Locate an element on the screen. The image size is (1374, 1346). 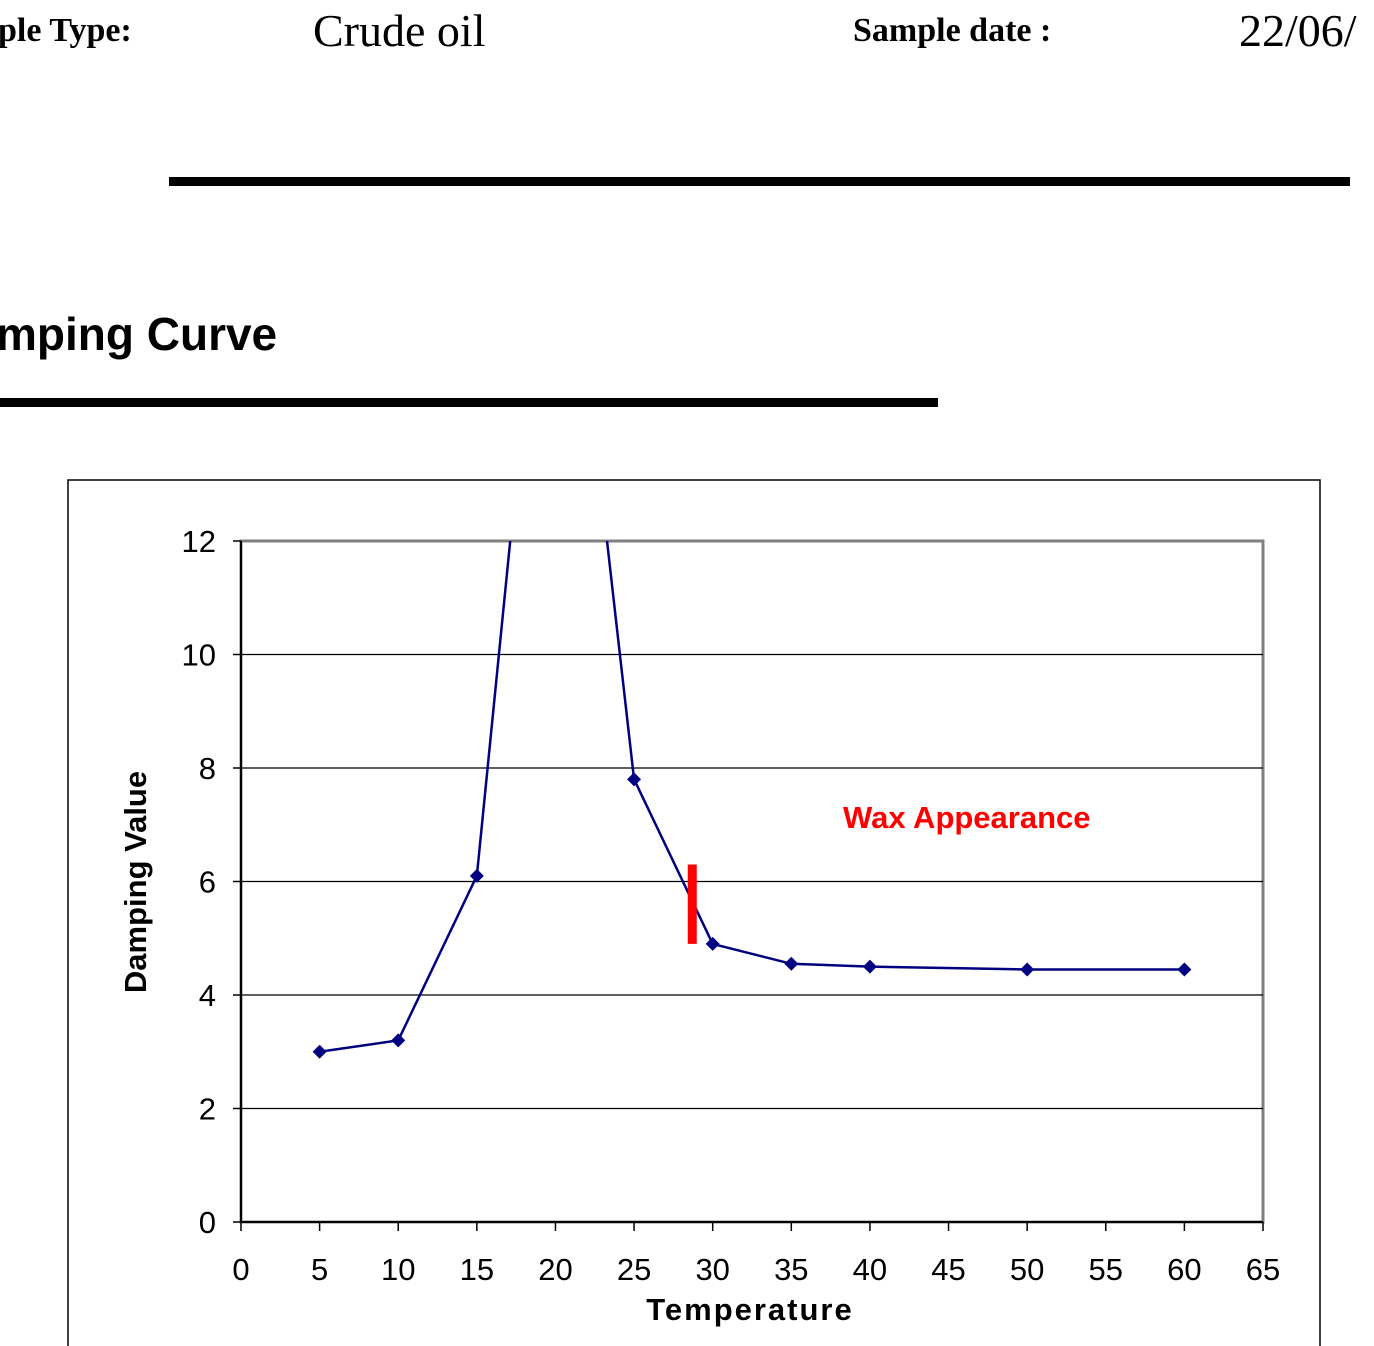
y-tick-label-2: 4 is located at coordinates (207, 995).